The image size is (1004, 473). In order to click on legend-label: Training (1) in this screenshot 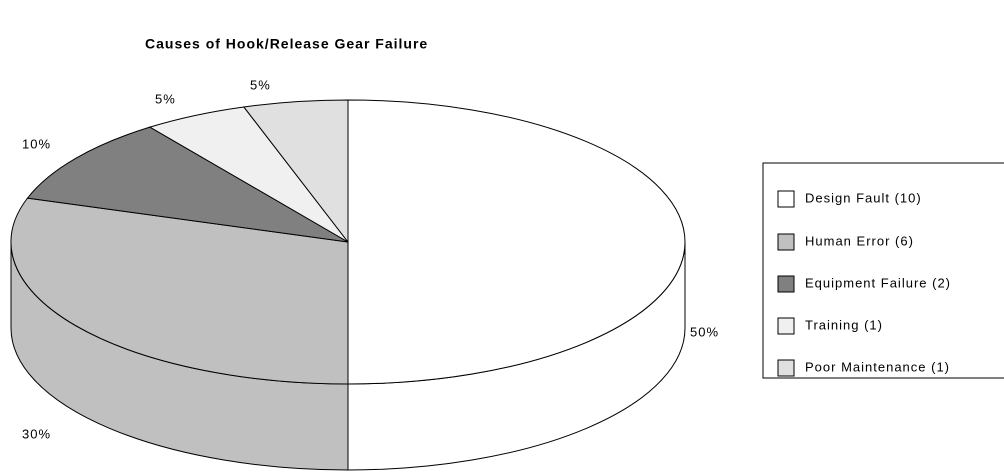, I will do `click(844, 324)`.